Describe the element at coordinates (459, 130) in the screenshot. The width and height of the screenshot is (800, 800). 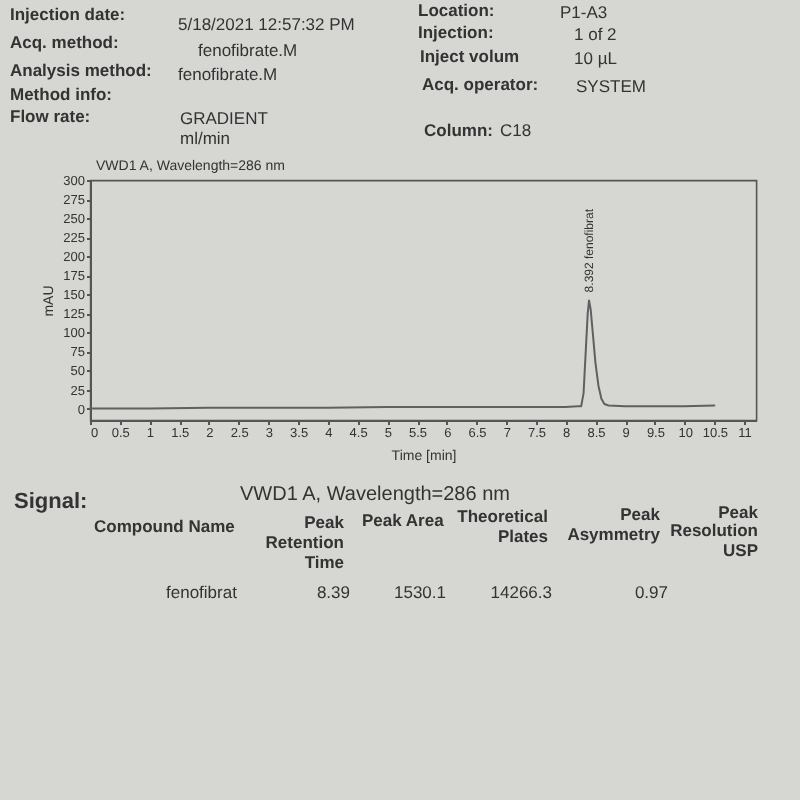
I see `text: Column:` at that location.